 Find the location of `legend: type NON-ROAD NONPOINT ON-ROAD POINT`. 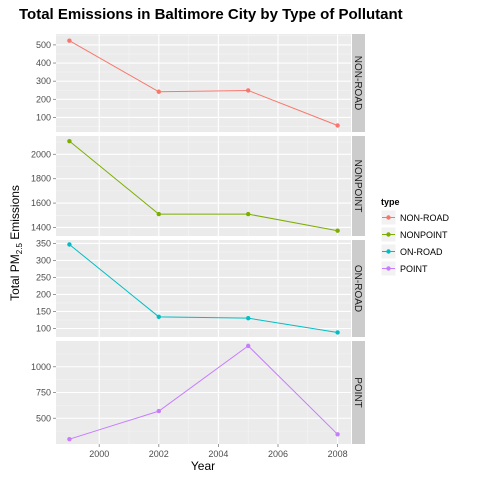

legend: type NON-ROAD NONPOINT ON-ROAD POINT is located at coordinates (414, 237).